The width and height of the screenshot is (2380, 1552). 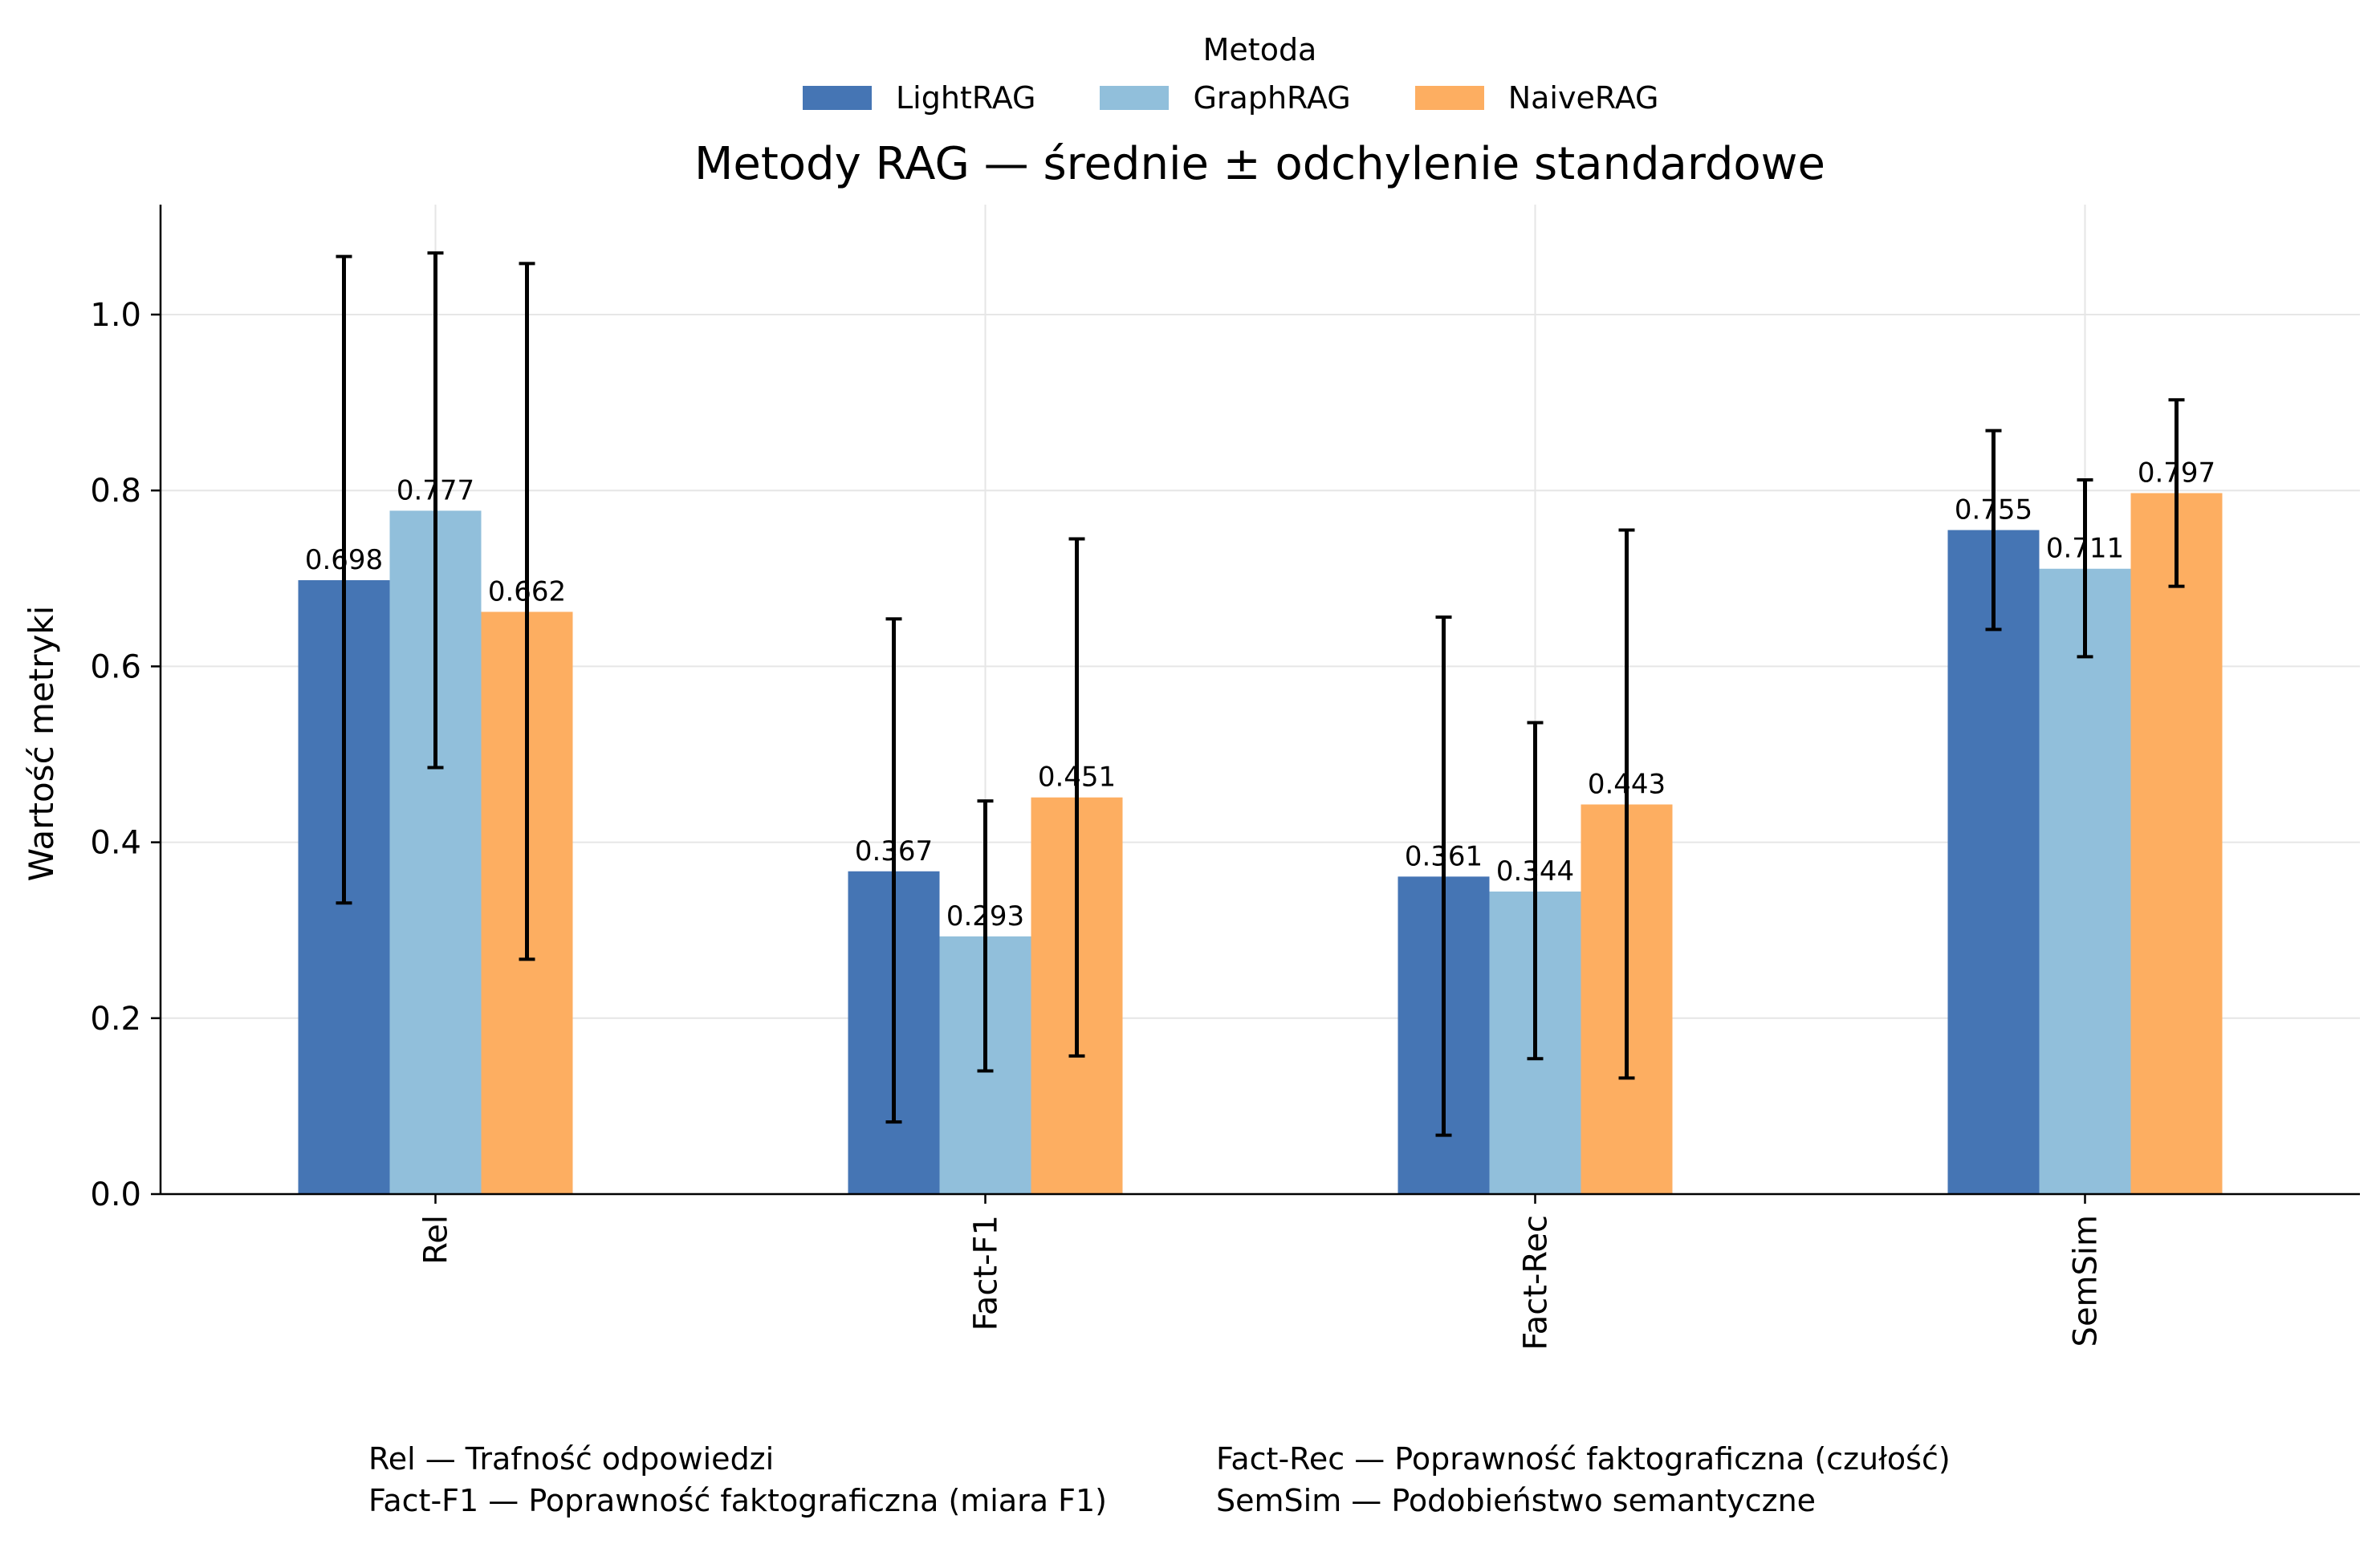 What do you see at coordinates (116, 666) in the screenshot?
I see `y-tick-label: 0.6` at bounding box center [116, 666].